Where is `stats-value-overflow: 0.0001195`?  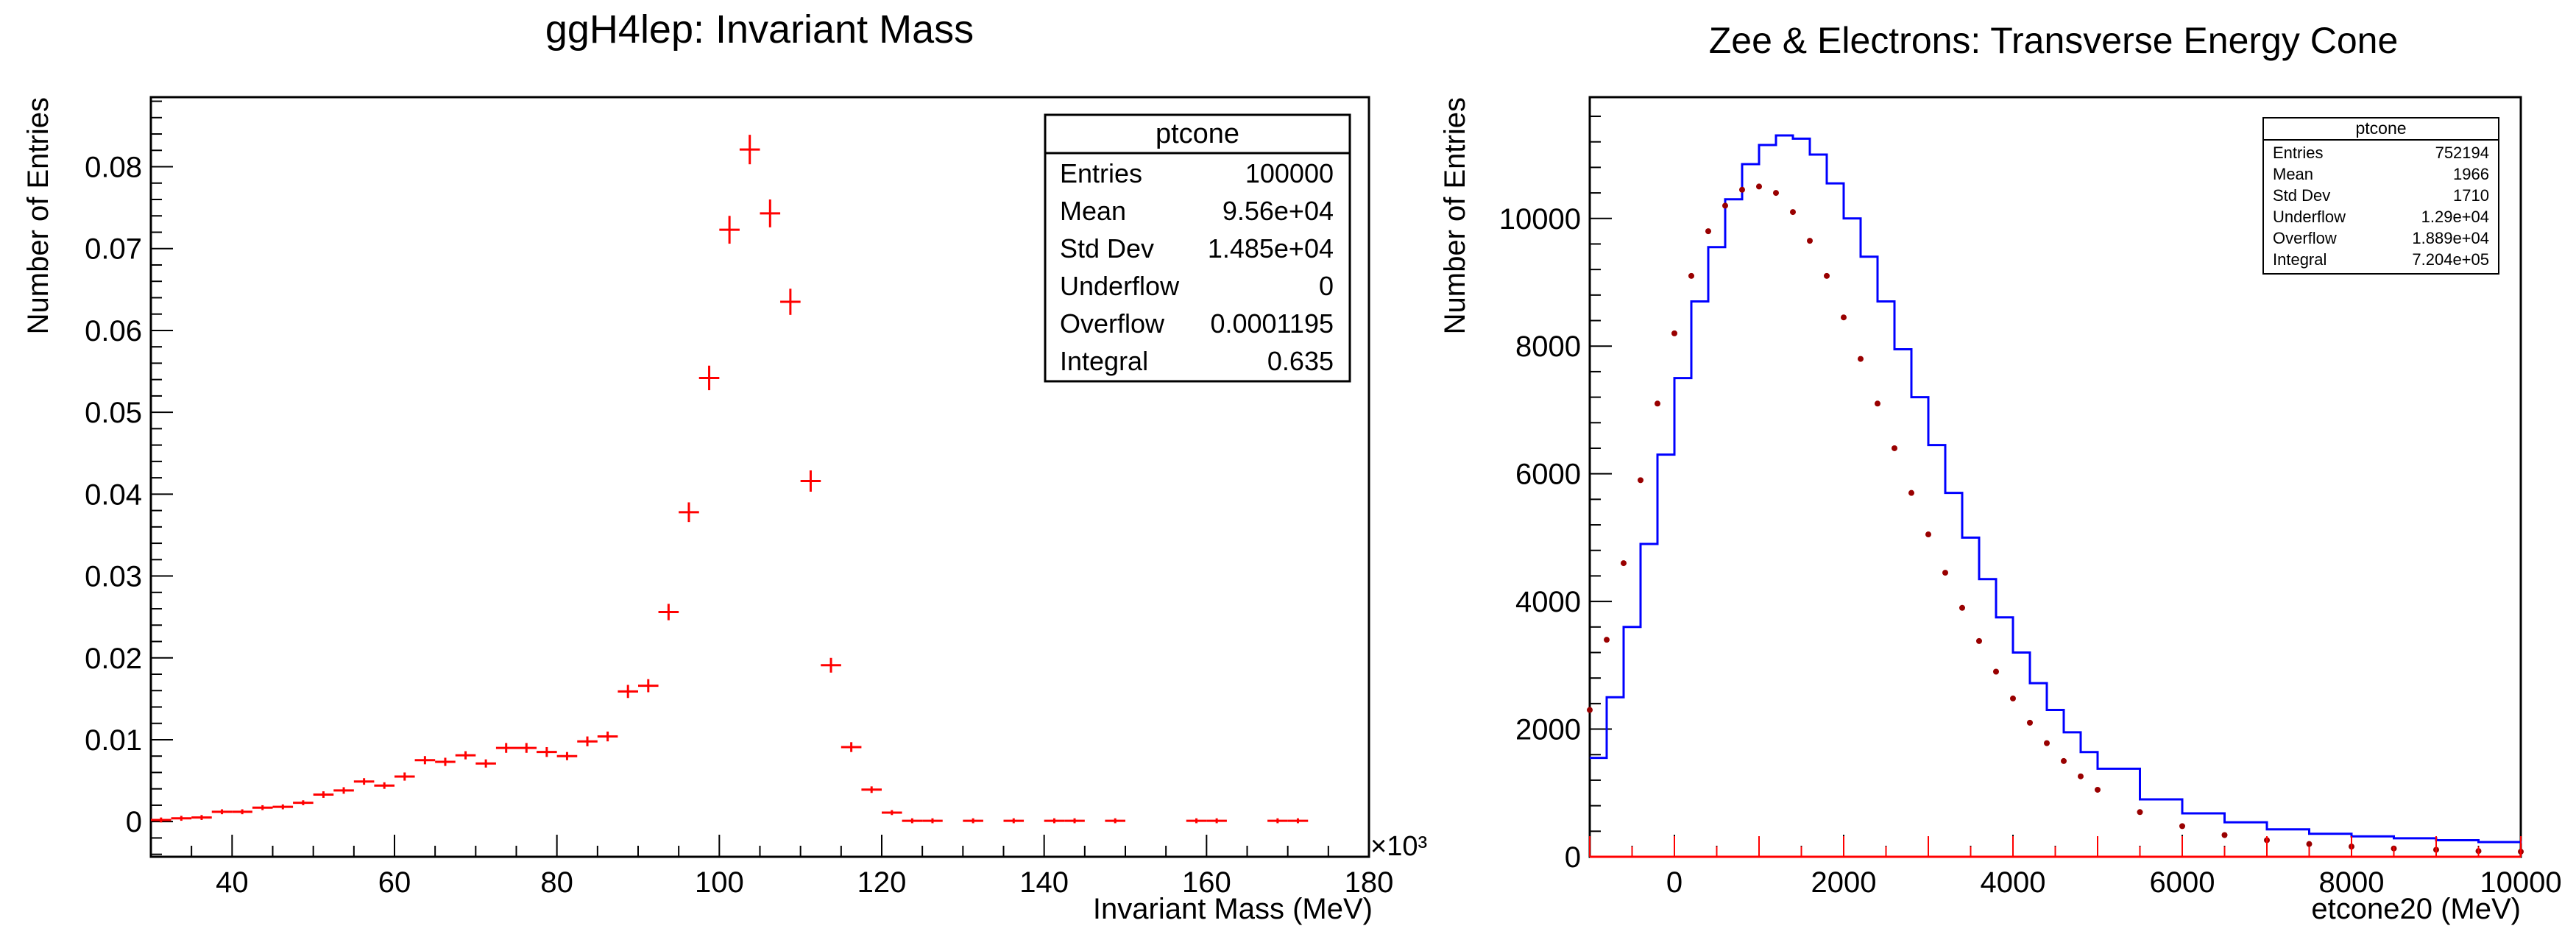 stats-value-overflow: 0.0001195 is located at coordinates (1272, 323).